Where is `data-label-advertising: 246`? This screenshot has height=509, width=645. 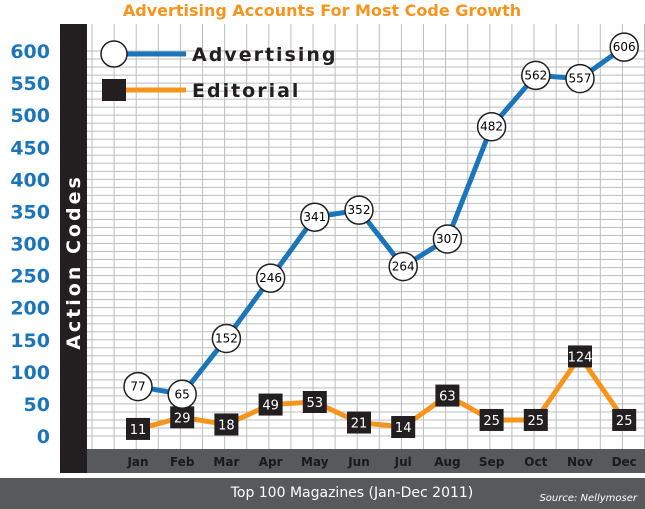 data-label-advertising: 246 is located at coordinates (270, 278).